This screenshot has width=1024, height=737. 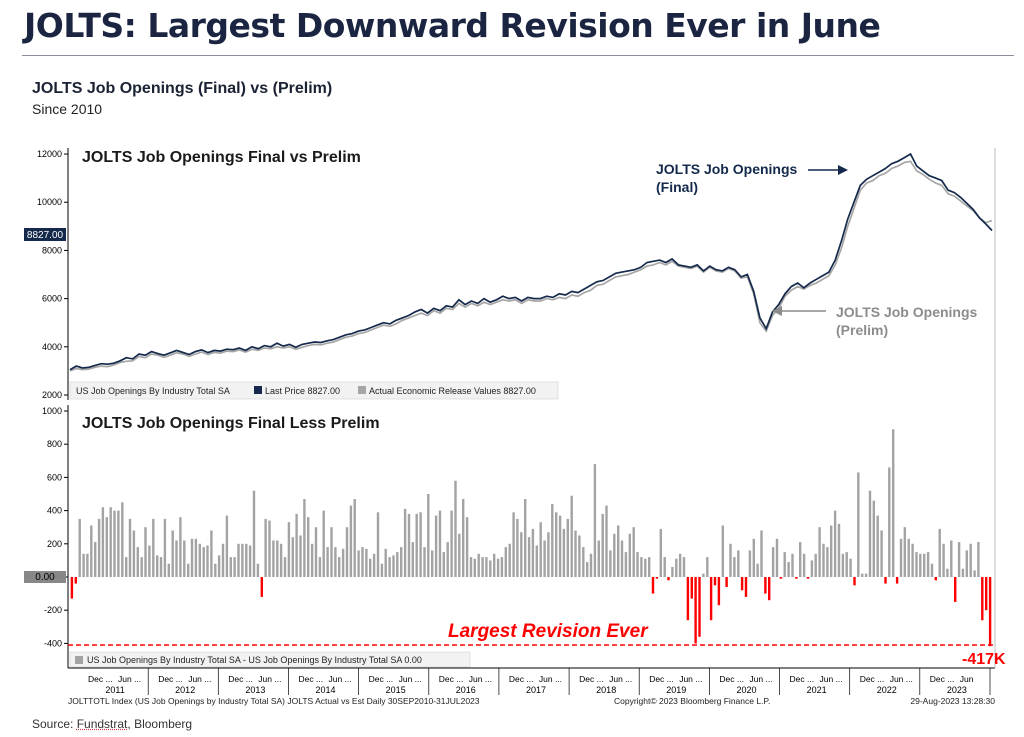 What do you see at coordinates (746, 690) in the screenshot?
I see `x-year-label: 2020` at bounding box center [746, 690].